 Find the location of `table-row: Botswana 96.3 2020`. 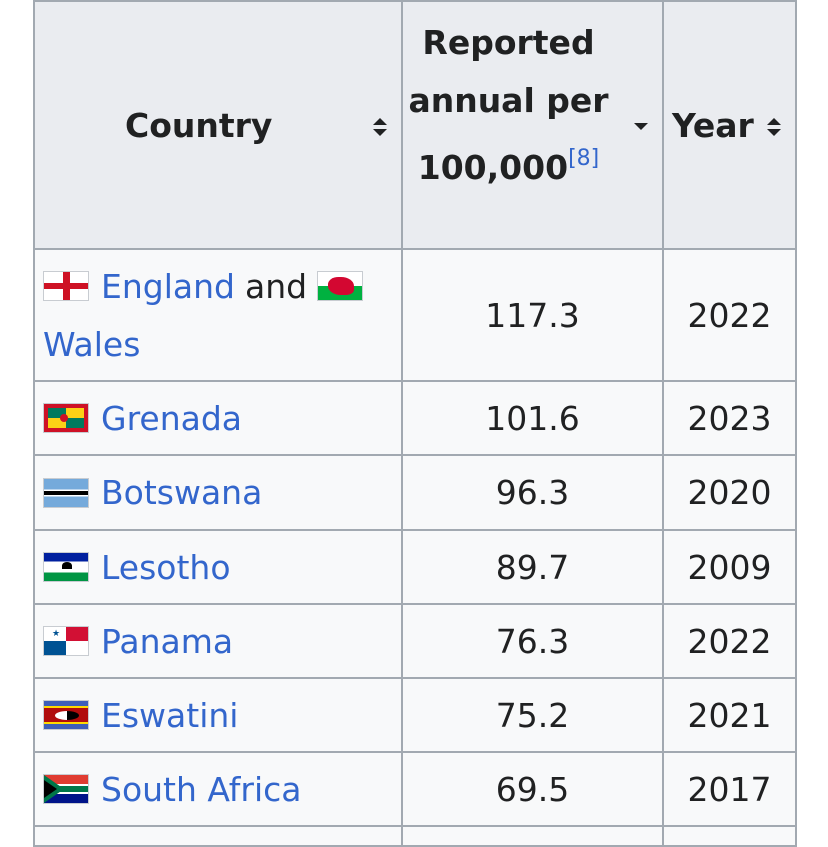

table-row: Botswana 96.3 2020 is located at coordinates (415, 492).